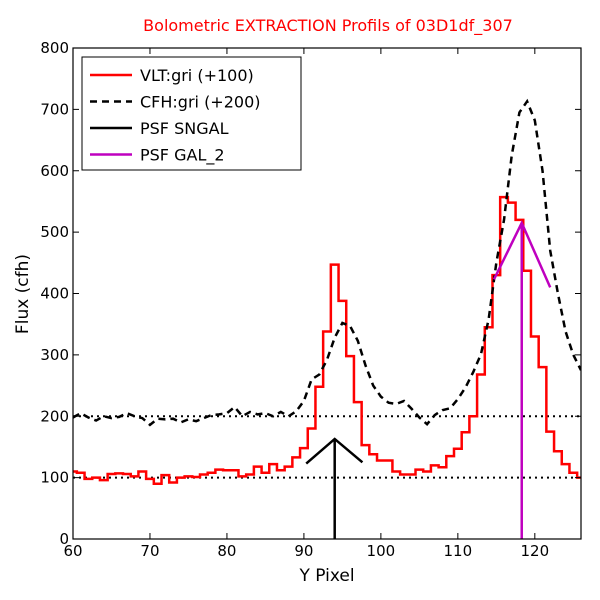  I want to click on x-axis-label: Y Pixel, so click(326, 576).